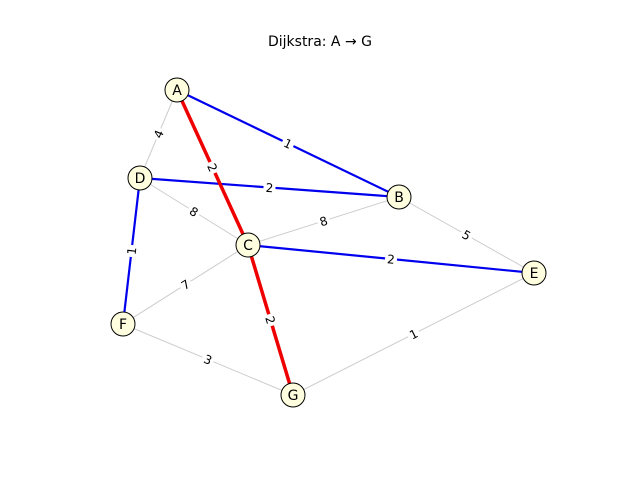 The width and height of the screenshot is (640, 480). I want to click on node-label: F, so click(123, 325).